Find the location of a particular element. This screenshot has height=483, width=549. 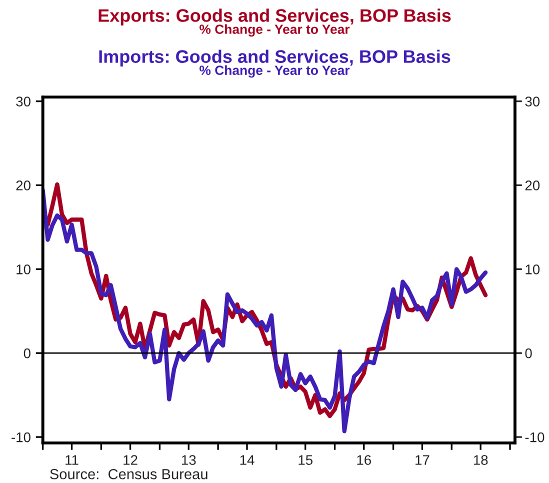

x-tick-label: 15 is located at coordinates (305, 460).